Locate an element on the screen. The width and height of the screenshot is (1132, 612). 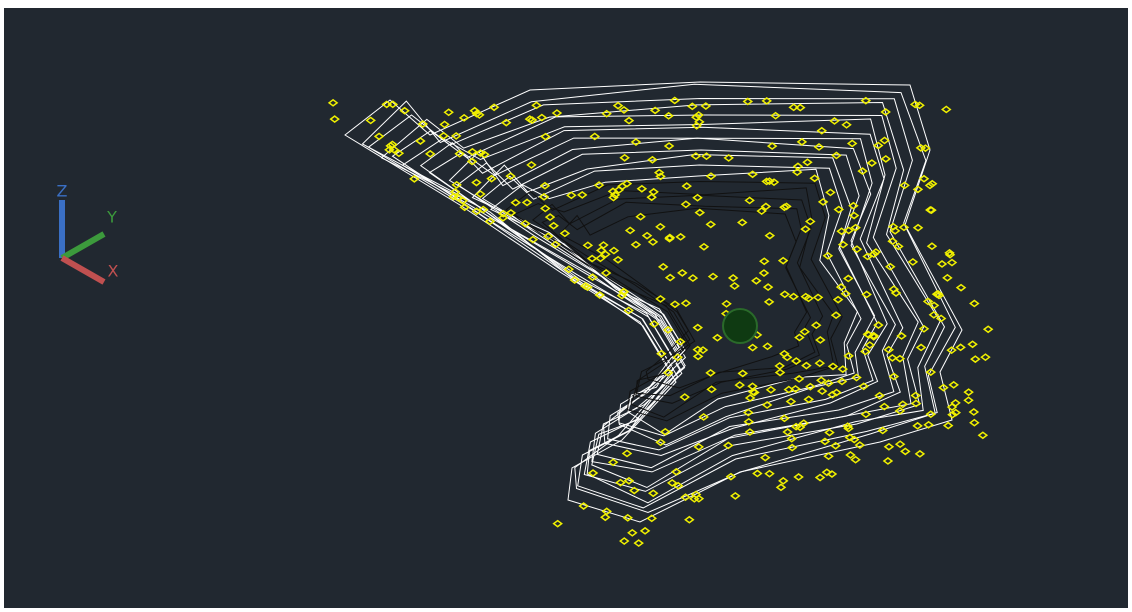
contour-line is located at coordinates (673, 302).